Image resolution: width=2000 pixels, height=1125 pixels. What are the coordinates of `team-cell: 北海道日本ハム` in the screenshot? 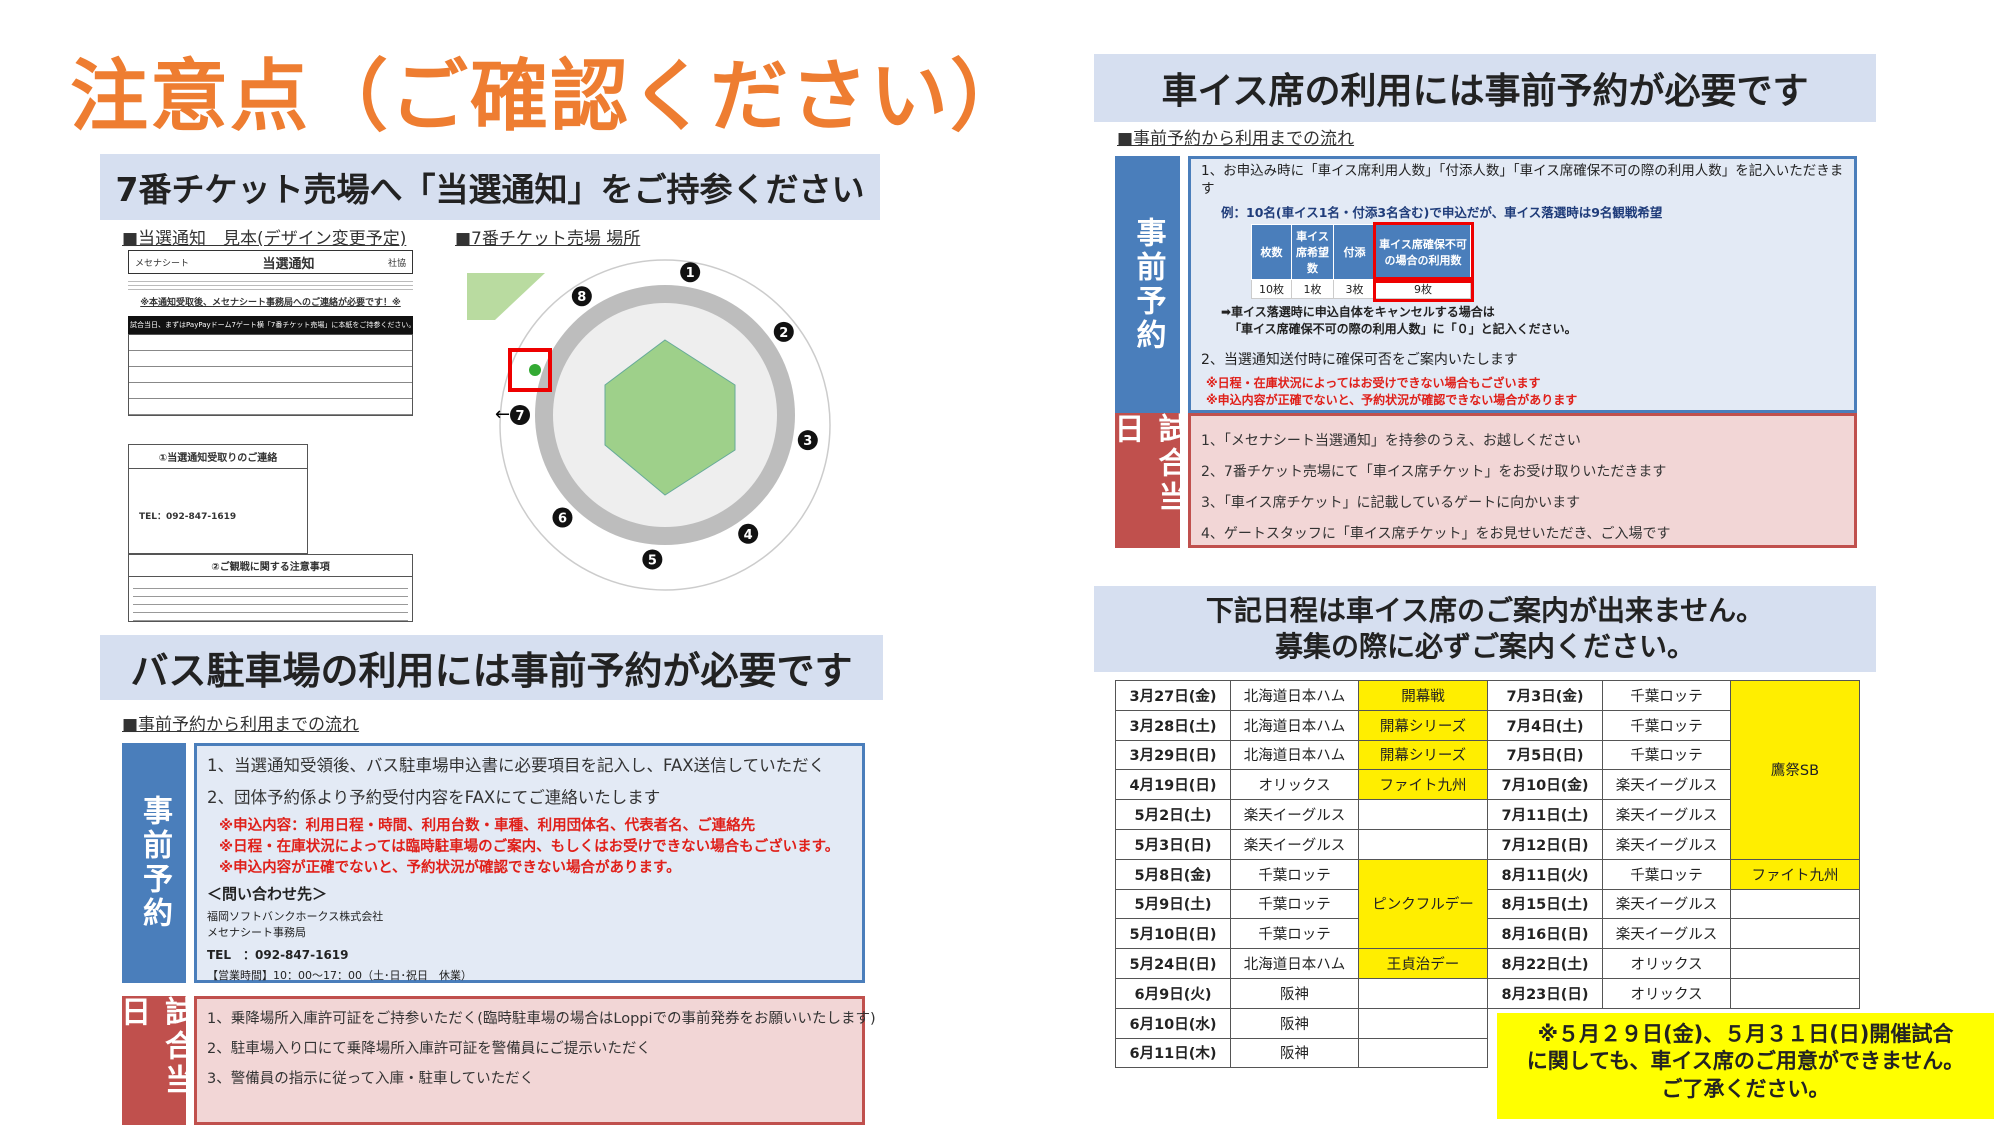 It's located at (1294, 695).